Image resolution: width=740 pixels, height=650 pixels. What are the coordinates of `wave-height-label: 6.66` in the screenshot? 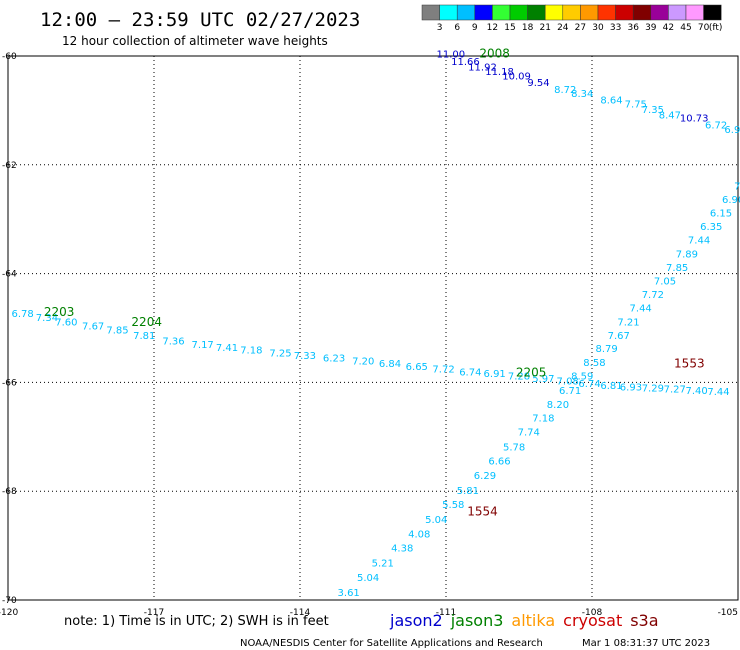 It's located at (499, 462).